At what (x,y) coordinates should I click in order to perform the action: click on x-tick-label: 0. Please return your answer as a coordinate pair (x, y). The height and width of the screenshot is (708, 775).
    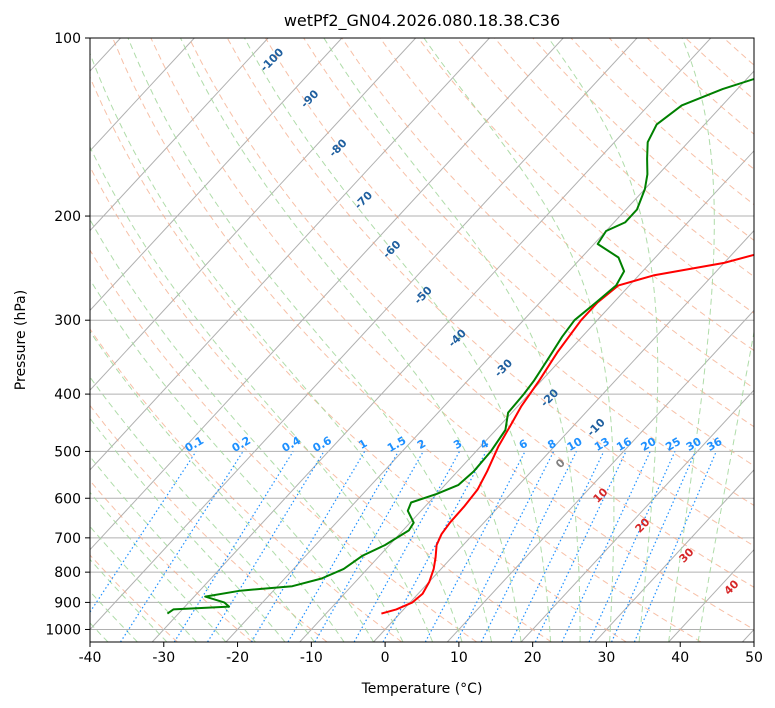
    Looking at the image, I should click on (385, 658).